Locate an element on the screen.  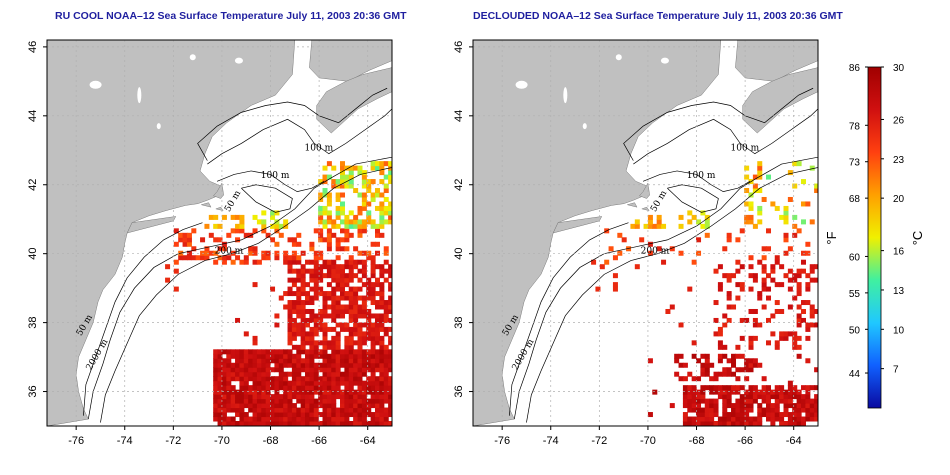
fahrenheit-tick-label: 44 is located at coordinates (855, 374).